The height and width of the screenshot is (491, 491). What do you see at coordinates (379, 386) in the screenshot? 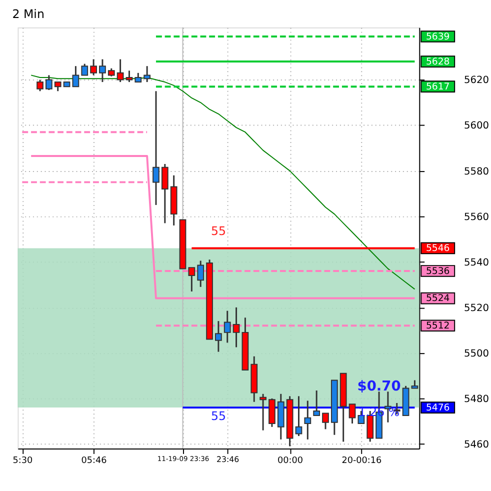
I see `annotation: $0.70` at bounding box center [379, 386].